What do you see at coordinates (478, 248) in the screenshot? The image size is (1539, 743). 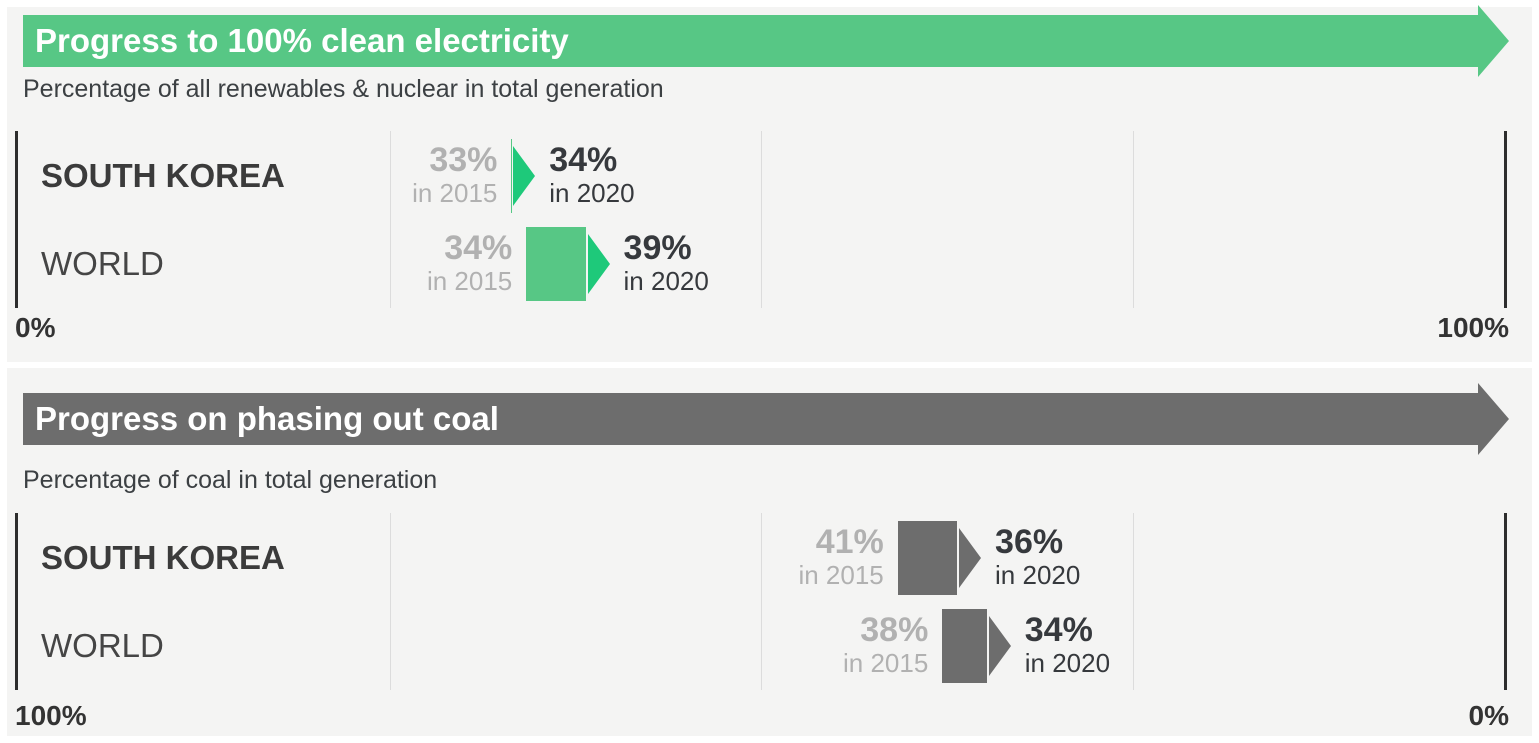 I see `value-2015-percent: 34%` at bounding box center [478, 248].